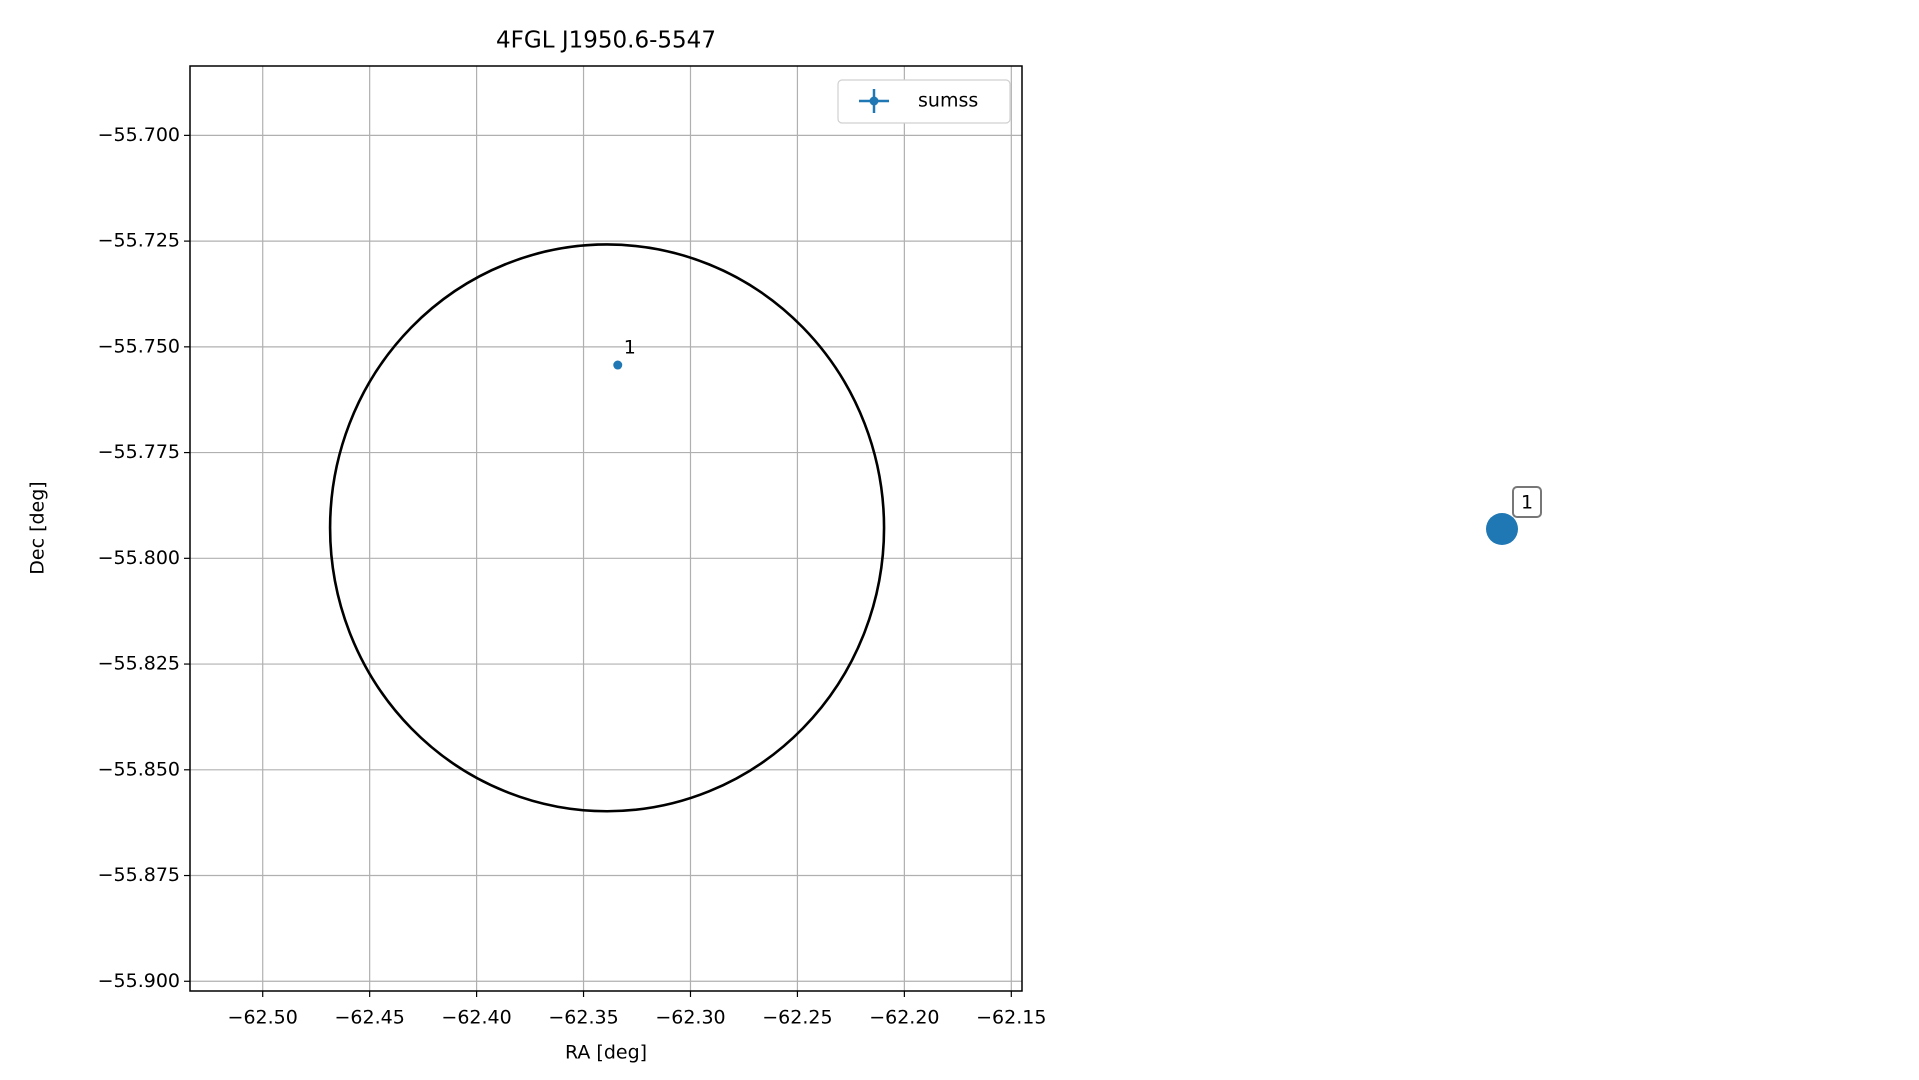 This screenshot has width=1919, height=1080. Describe the element at coordinates (1011, 1018) in the screenshot. I see `x-tick-label: −62.15` at that location.